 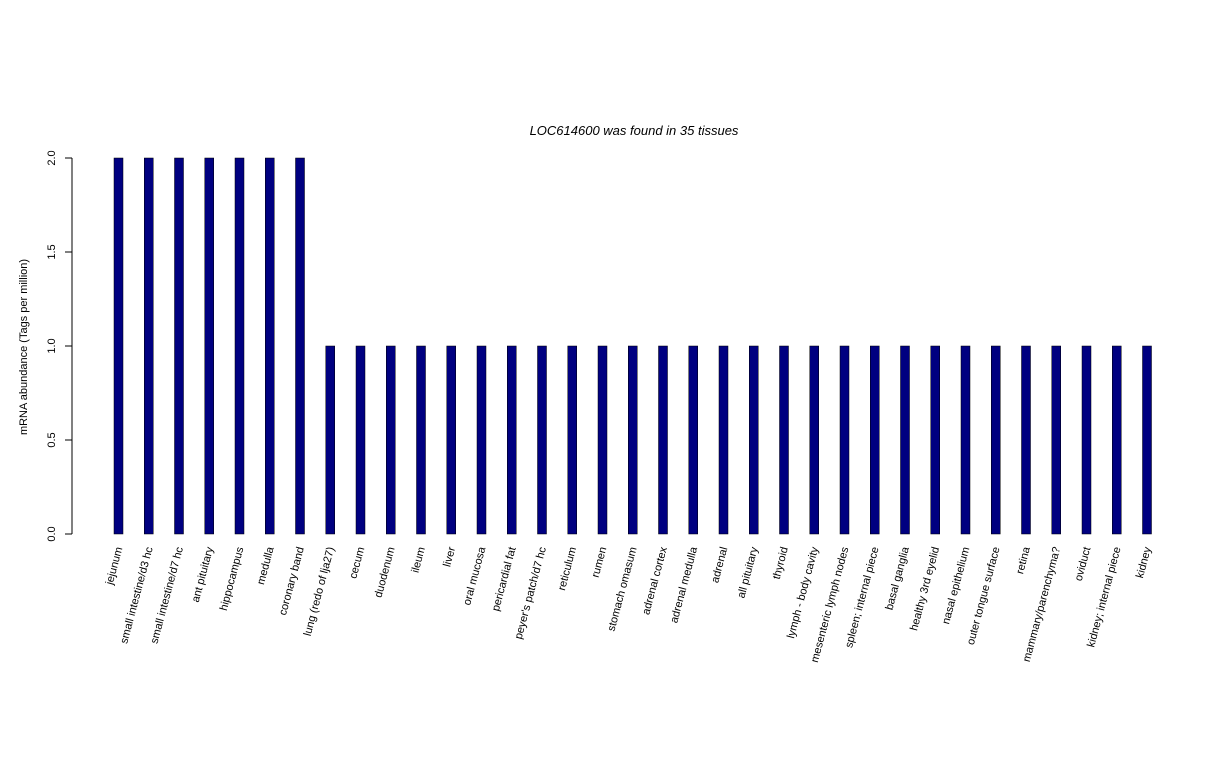 I want to click on x-category-label: basal ganglia, so click(x=898, y=578).